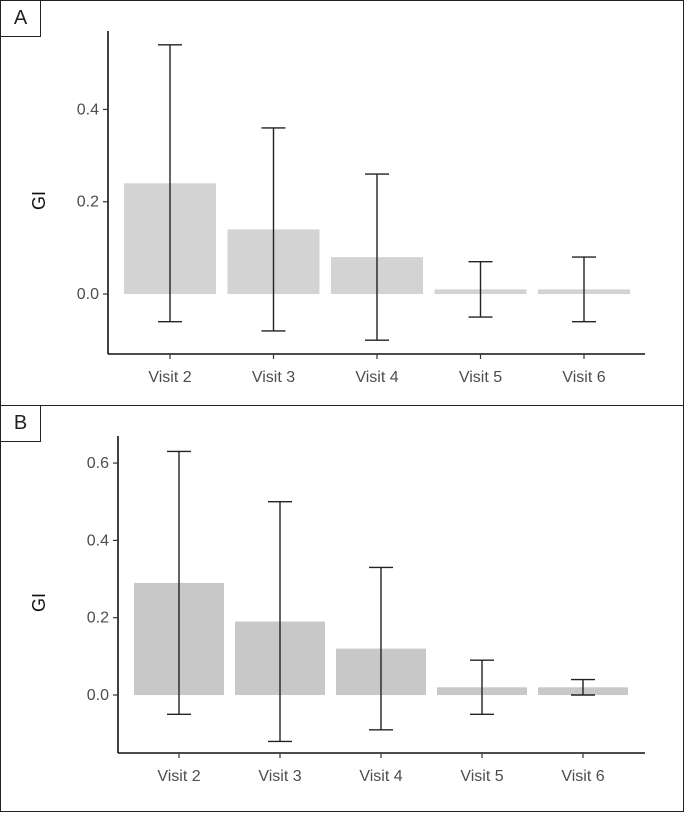 The width and height of the screenshot is (685, 813). What do you see at coordinates (88, 294) in the screenshot?
I see `y-tick-label-a: 0.0` at bounding box center [88, 294].